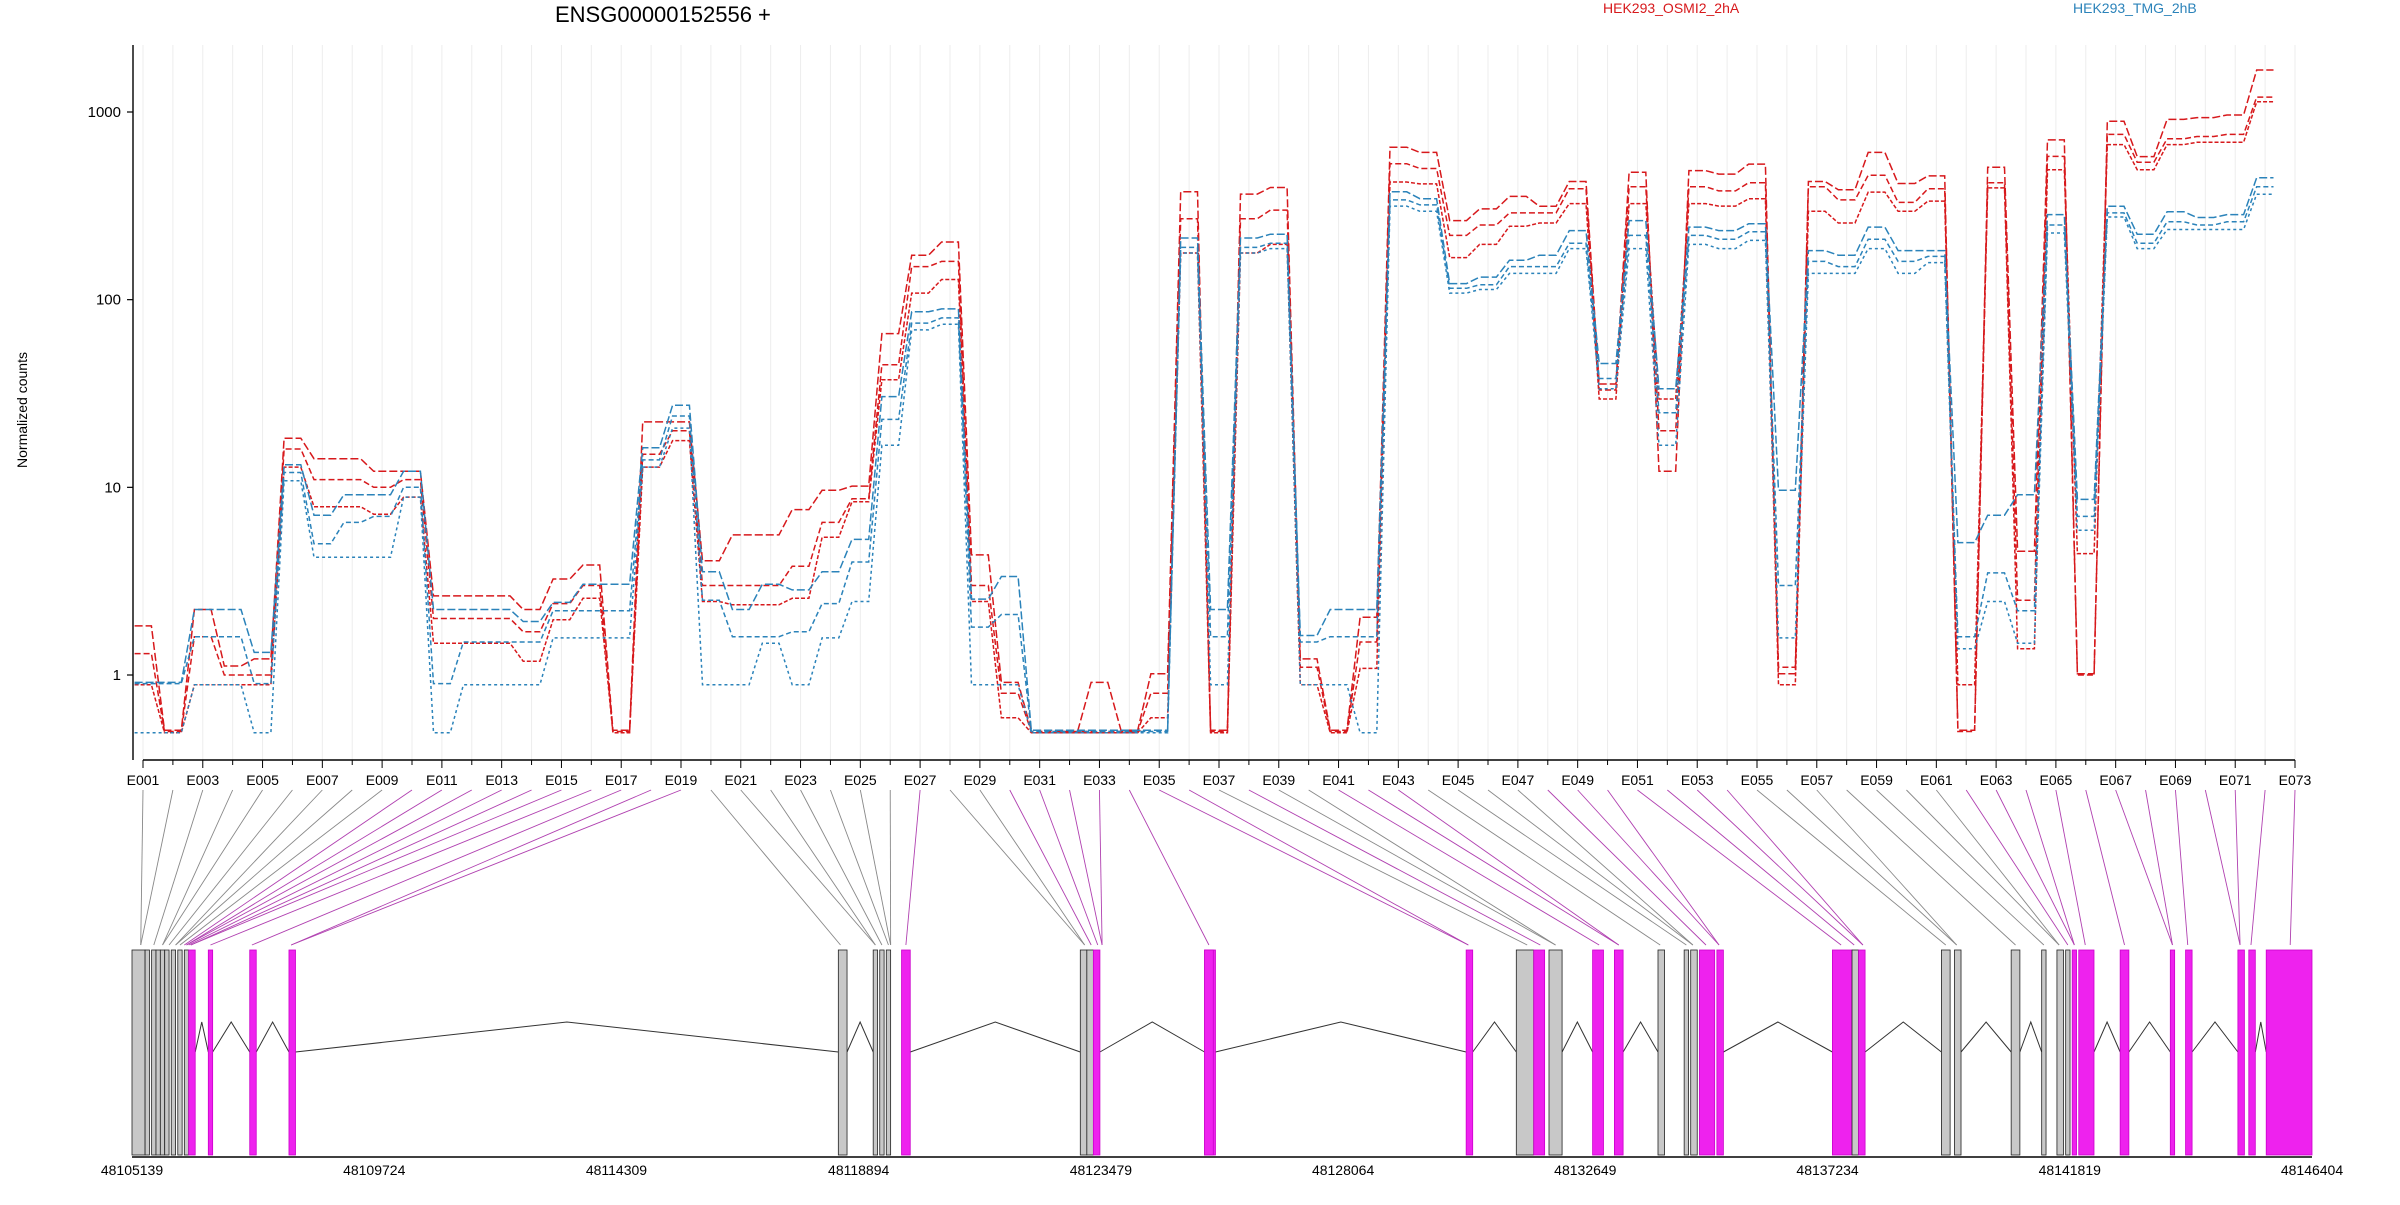 Image resolution: width=2400 pixels, height=1205 pixels. Describe the element at coordinates (2056, 780) in the screenshot. I see `x-tick-label: E065` at that location.